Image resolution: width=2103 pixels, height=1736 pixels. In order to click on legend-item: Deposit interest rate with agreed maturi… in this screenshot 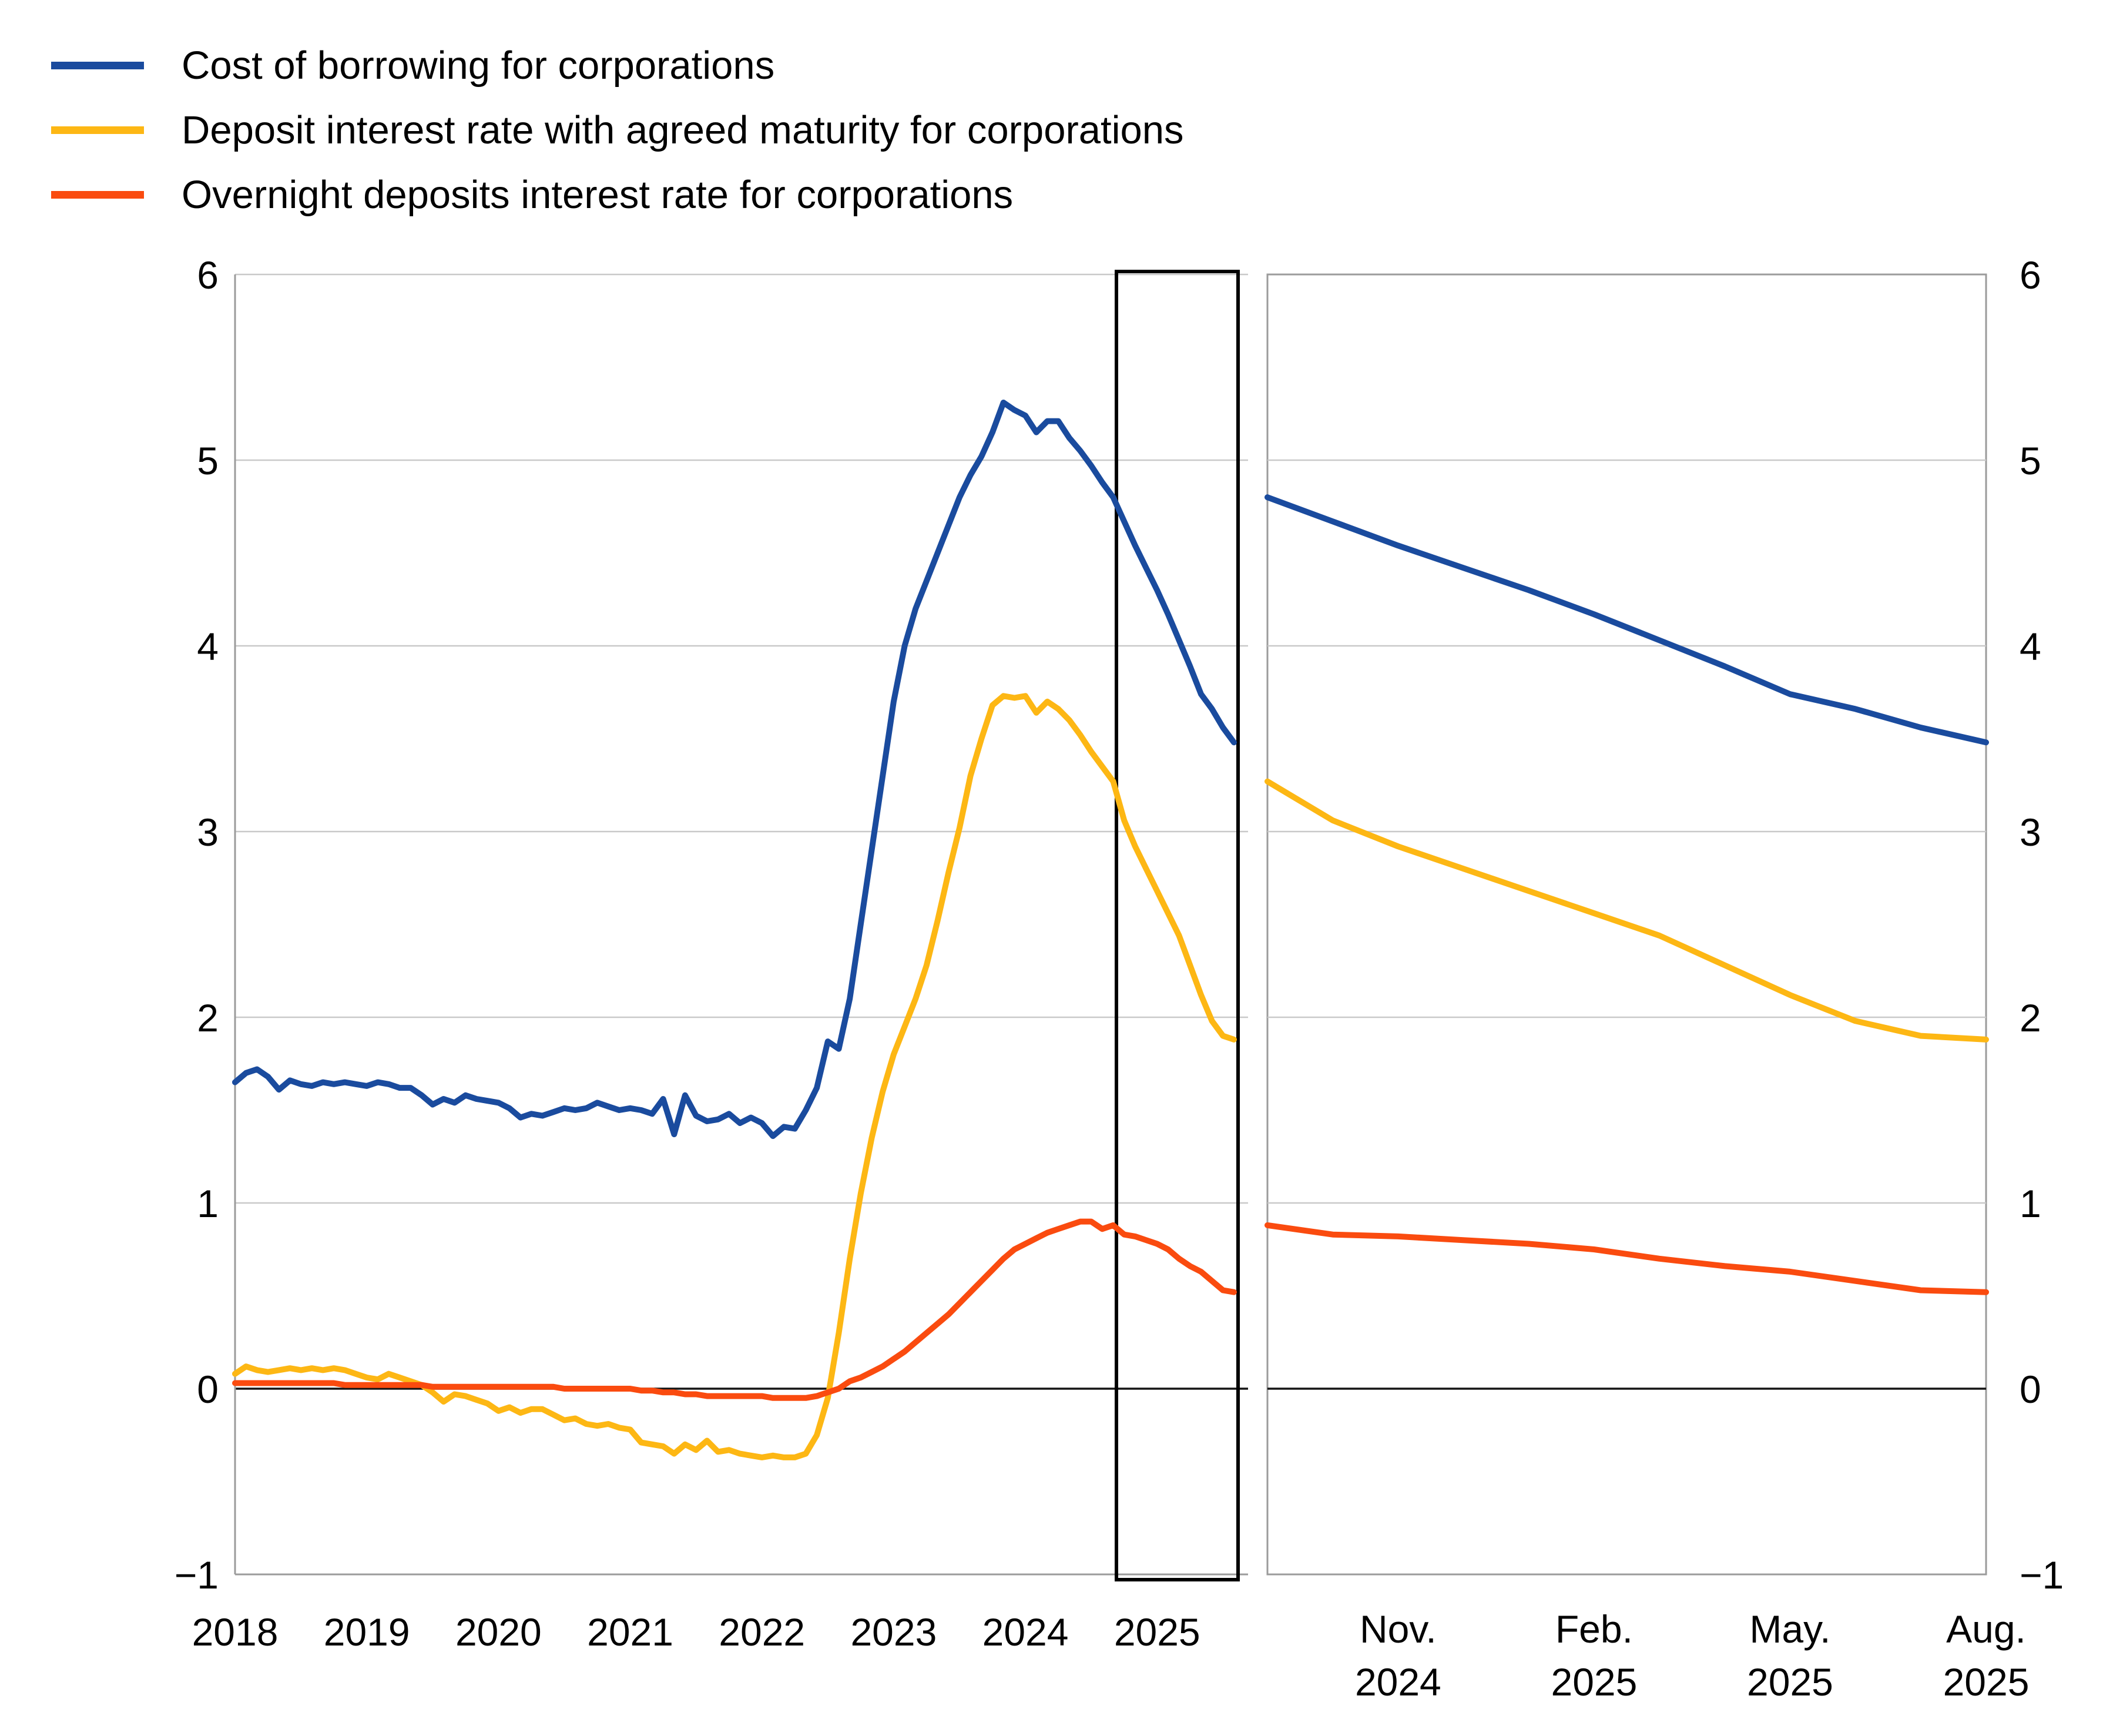, I will do `click(617, 130)`.